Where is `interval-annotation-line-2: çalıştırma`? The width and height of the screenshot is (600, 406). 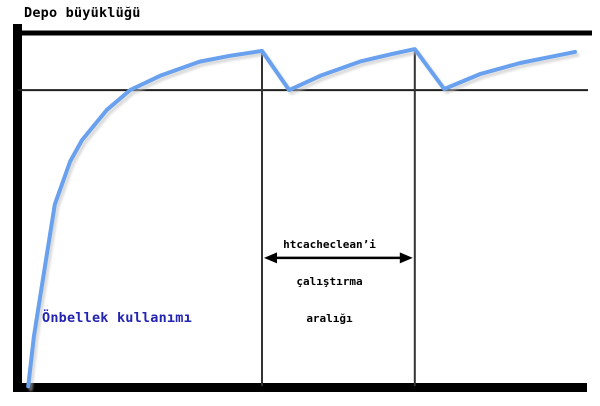 interval-annotation-line-2: çalıştırma is located at coordinates (329, 282).